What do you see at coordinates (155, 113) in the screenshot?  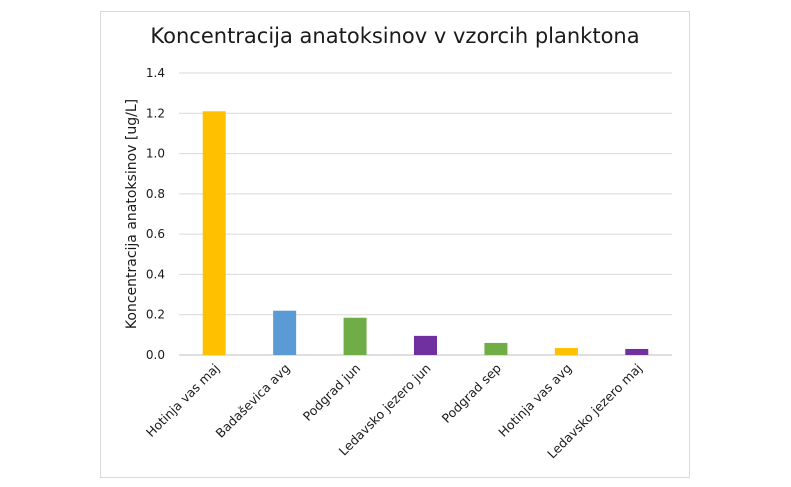 I see `y-tick-label: 1.2` at bounding box center [155, 113].